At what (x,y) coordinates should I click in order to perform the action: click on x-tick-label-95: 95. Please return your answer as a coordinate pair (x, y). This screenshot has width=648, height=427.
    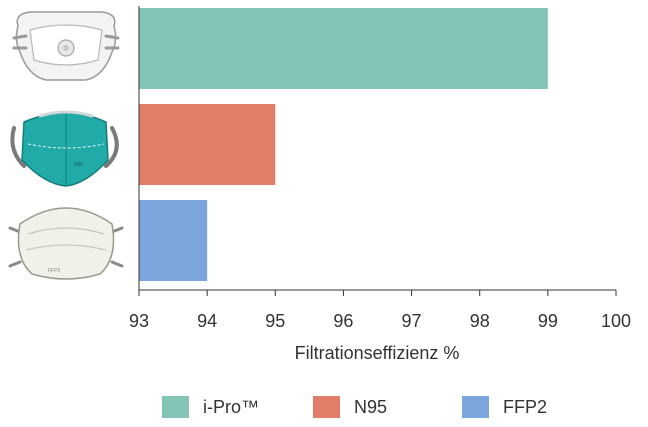
    Looking at the image, I should click on (275, 321).